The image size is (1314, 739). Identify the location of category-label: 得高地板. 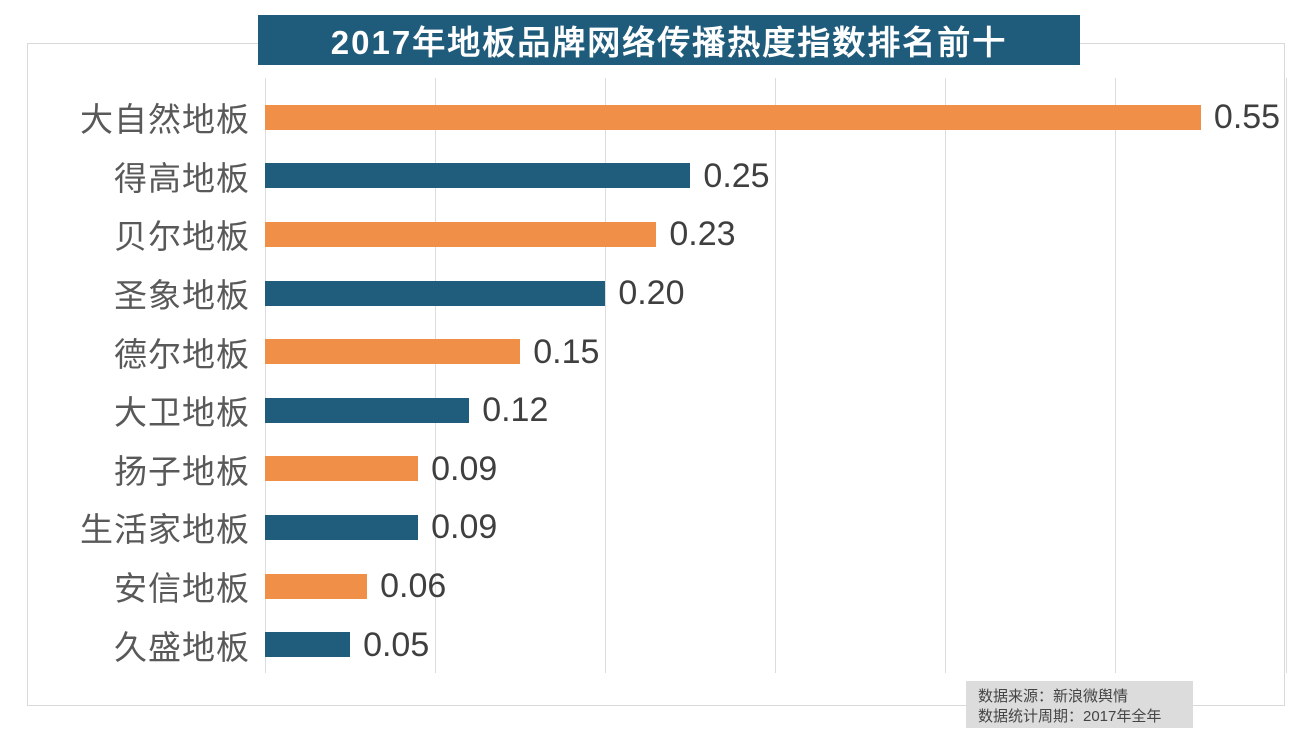
(182, 178).